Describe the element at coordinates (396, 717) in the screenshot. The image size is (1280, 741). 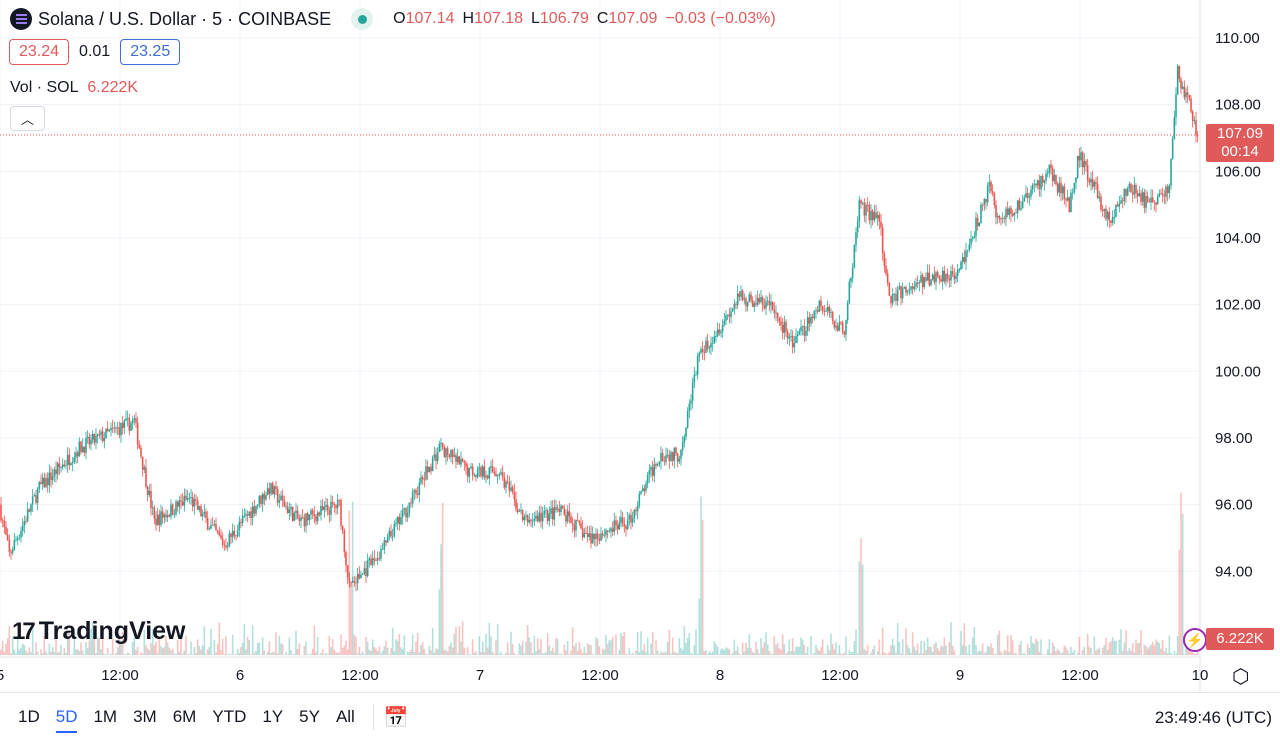
I see `calendar-goto-icon: 📅` at that location.